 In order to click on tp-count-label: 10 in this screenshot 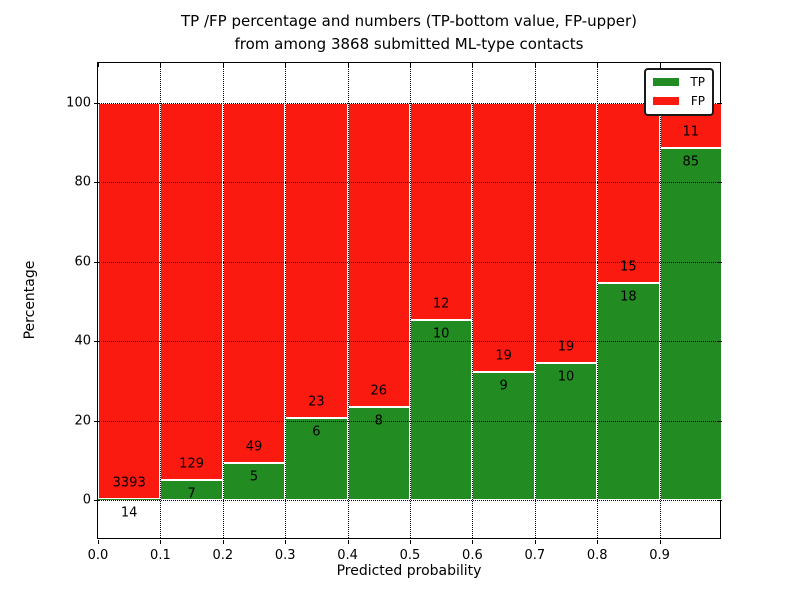, I will do `click(441, 334)`.